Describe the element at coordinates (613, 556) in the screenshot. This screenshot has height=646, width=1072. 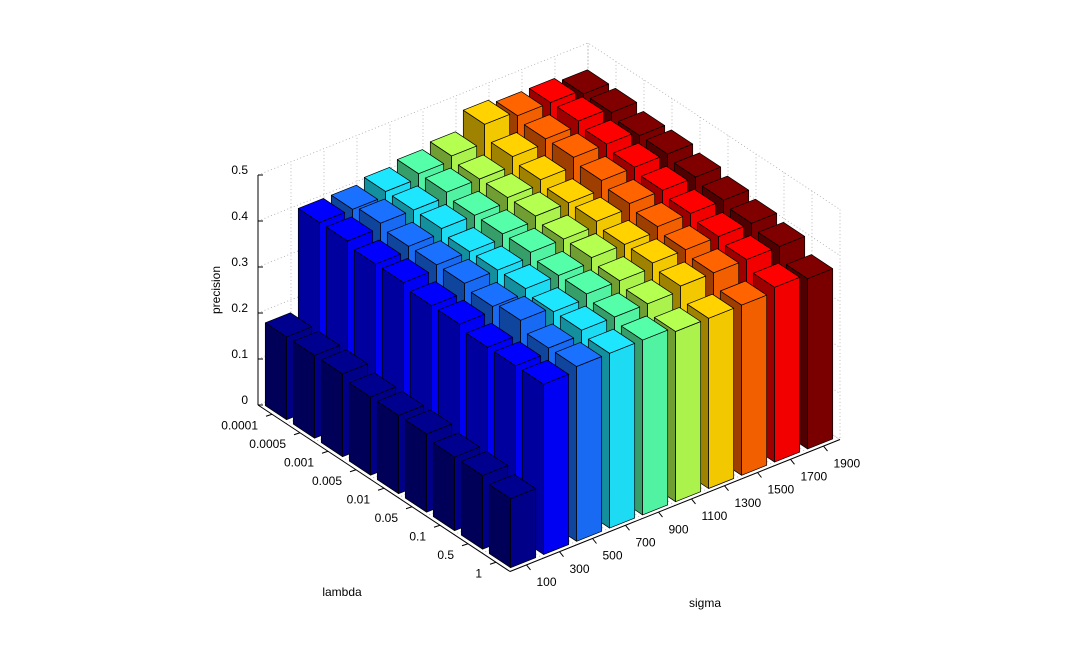
I see `depth-tick-label: 500` at that location.